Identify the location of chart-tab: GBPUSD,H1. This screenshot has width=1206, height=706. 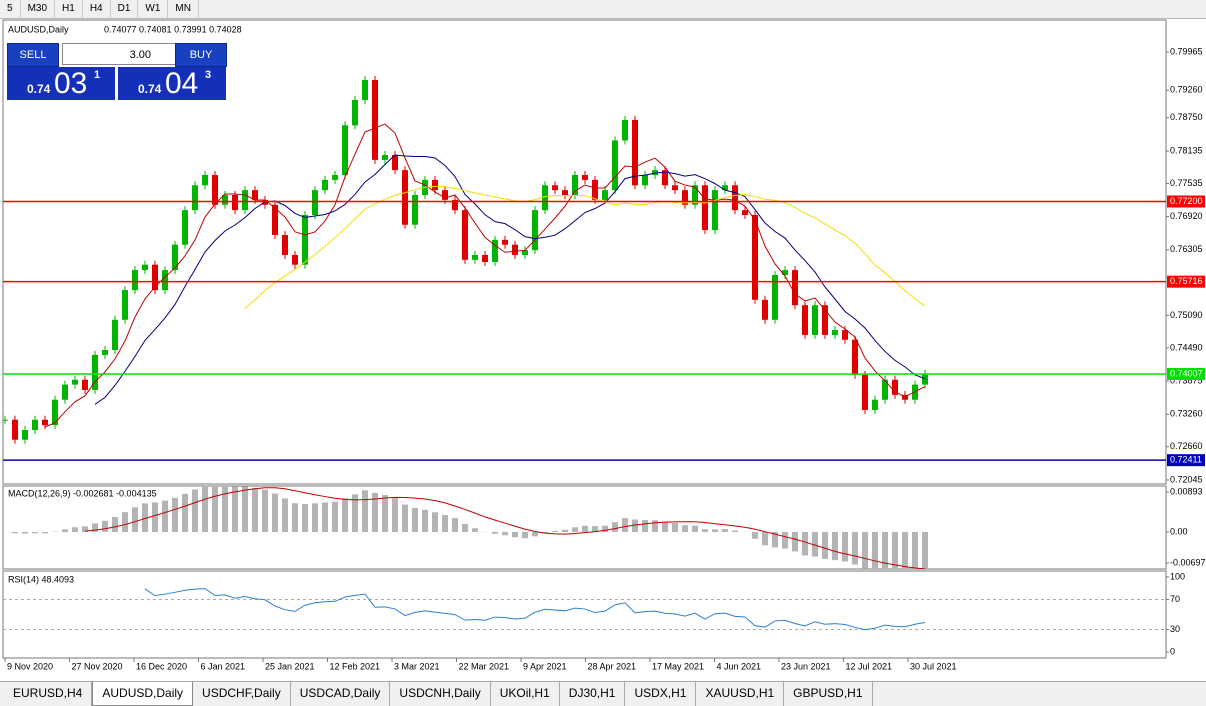
(828, 694).